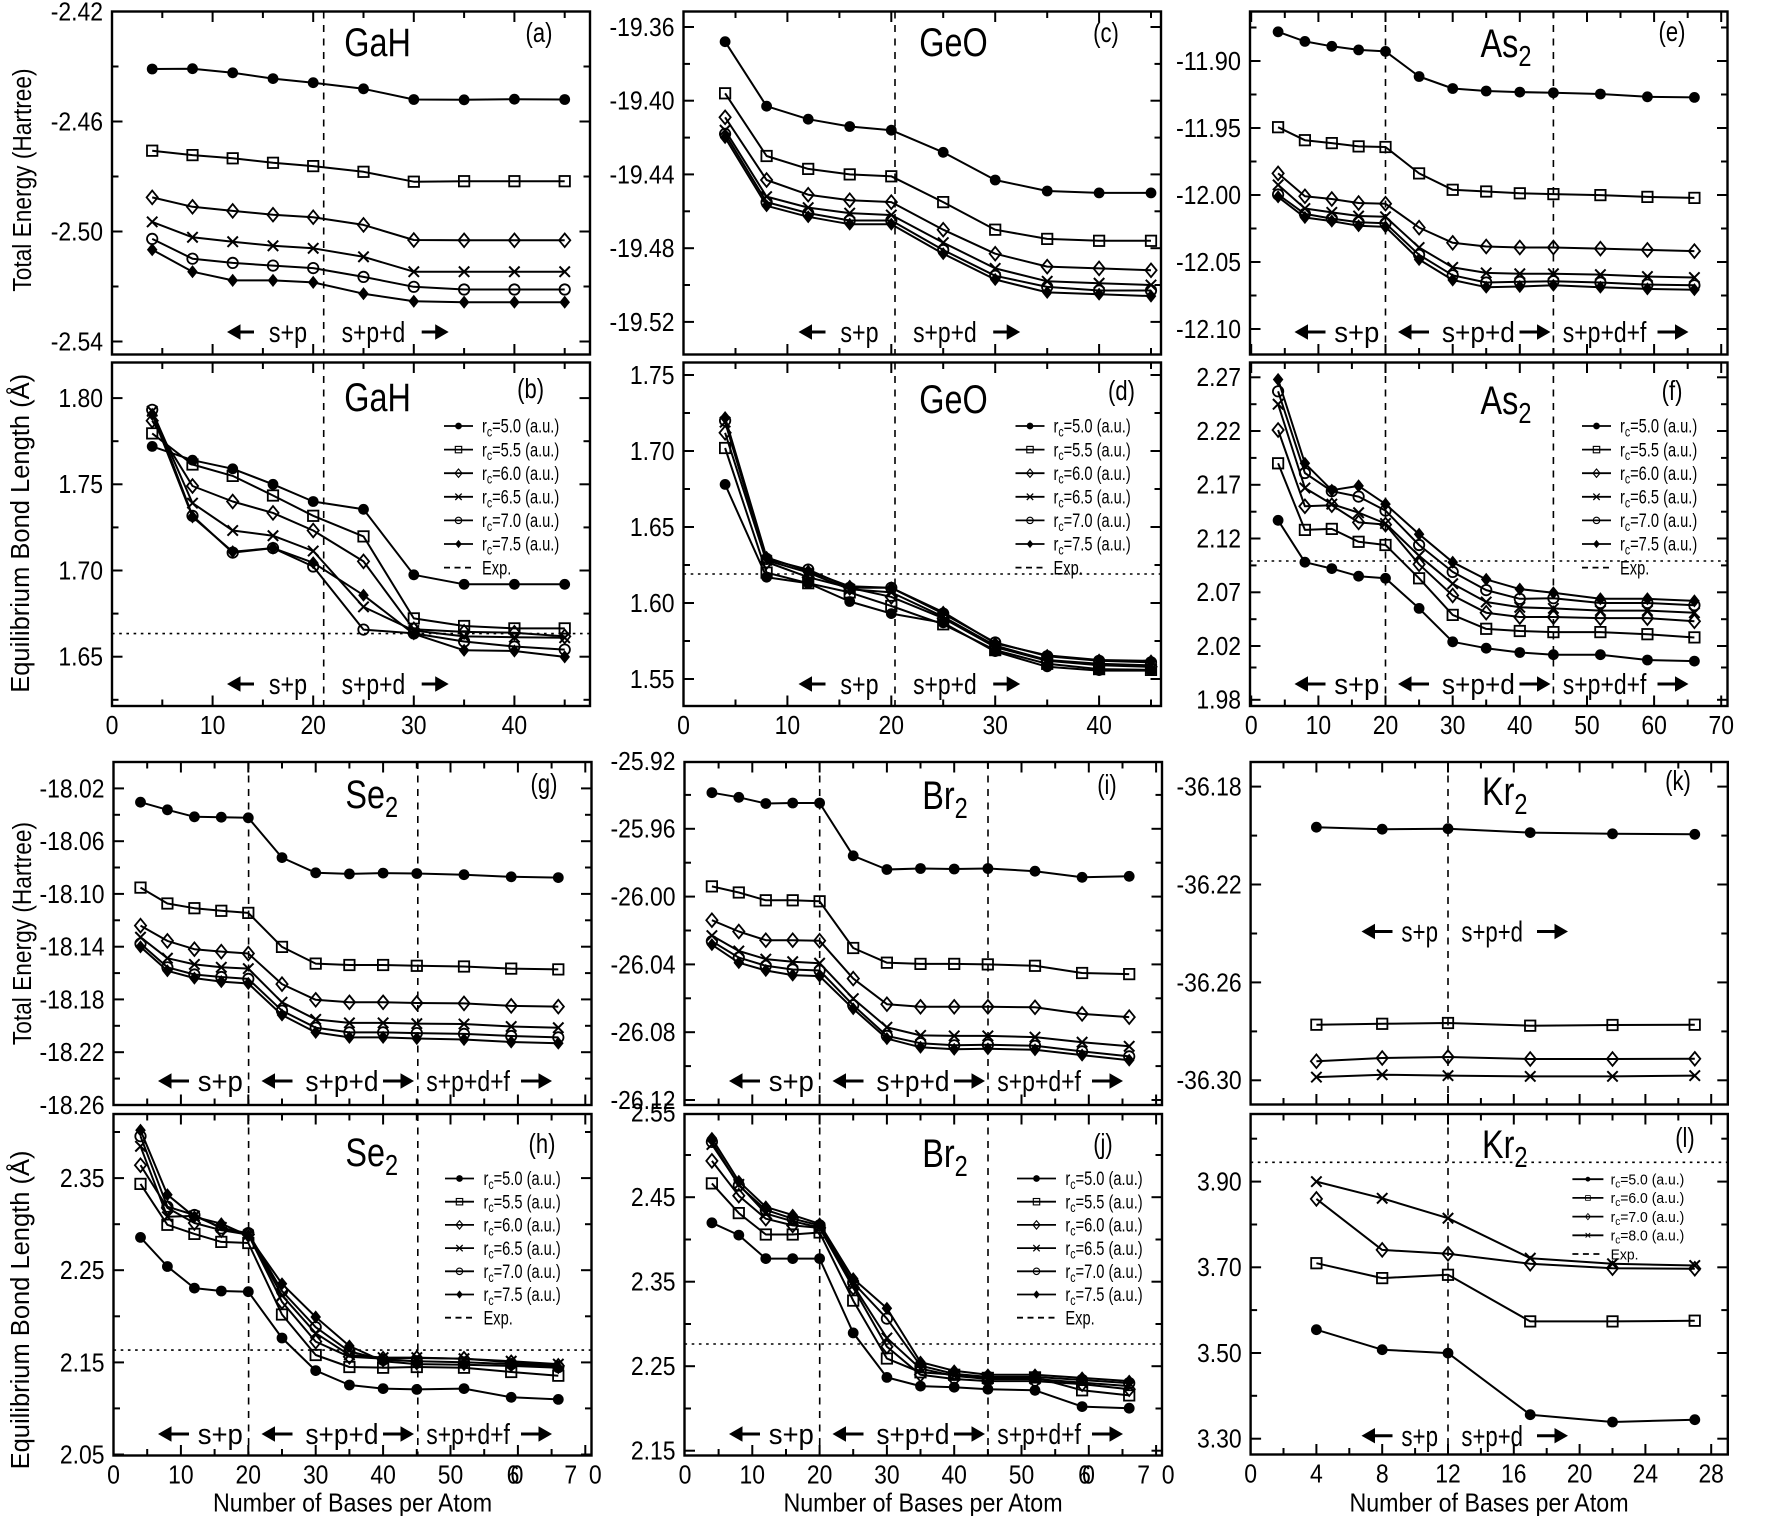  What do you see at coordinates (1382, 1474) in the screenshot?
I see `svg-text: 8` at bounding box center [1382, 1474].